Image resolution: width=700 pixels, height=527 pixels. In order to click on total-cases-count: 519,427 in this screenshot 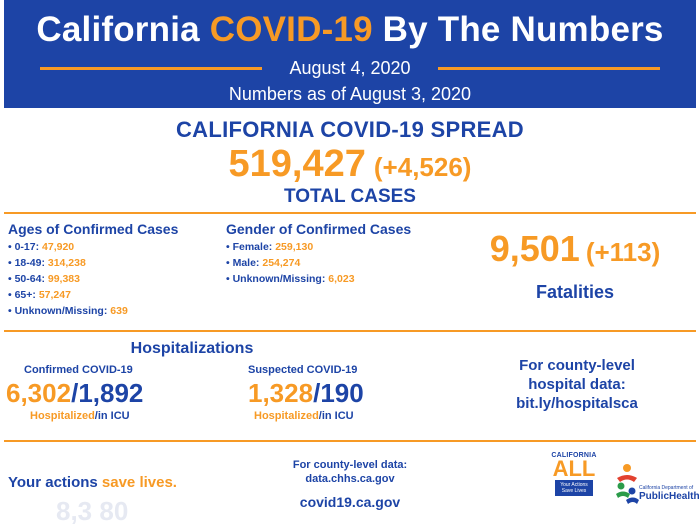, I will do `click(297, 164)`.